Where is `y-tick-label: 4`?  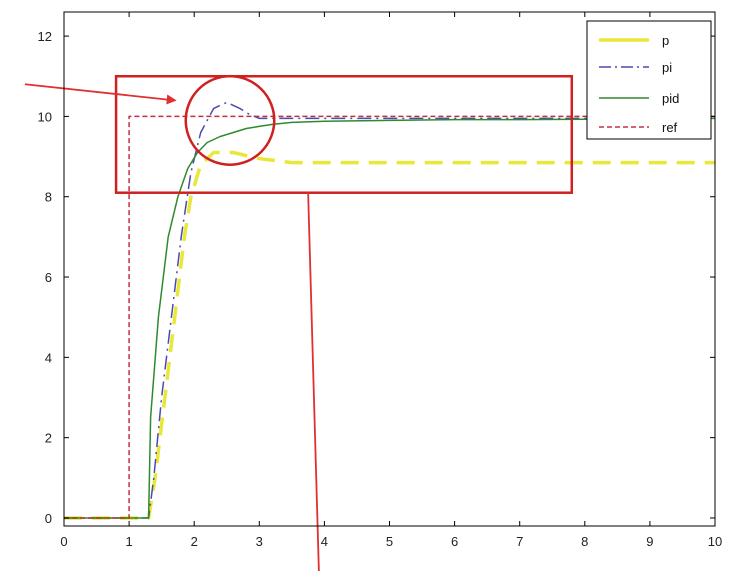 y-tick-label: 4 is located at coordinates (48, 357).